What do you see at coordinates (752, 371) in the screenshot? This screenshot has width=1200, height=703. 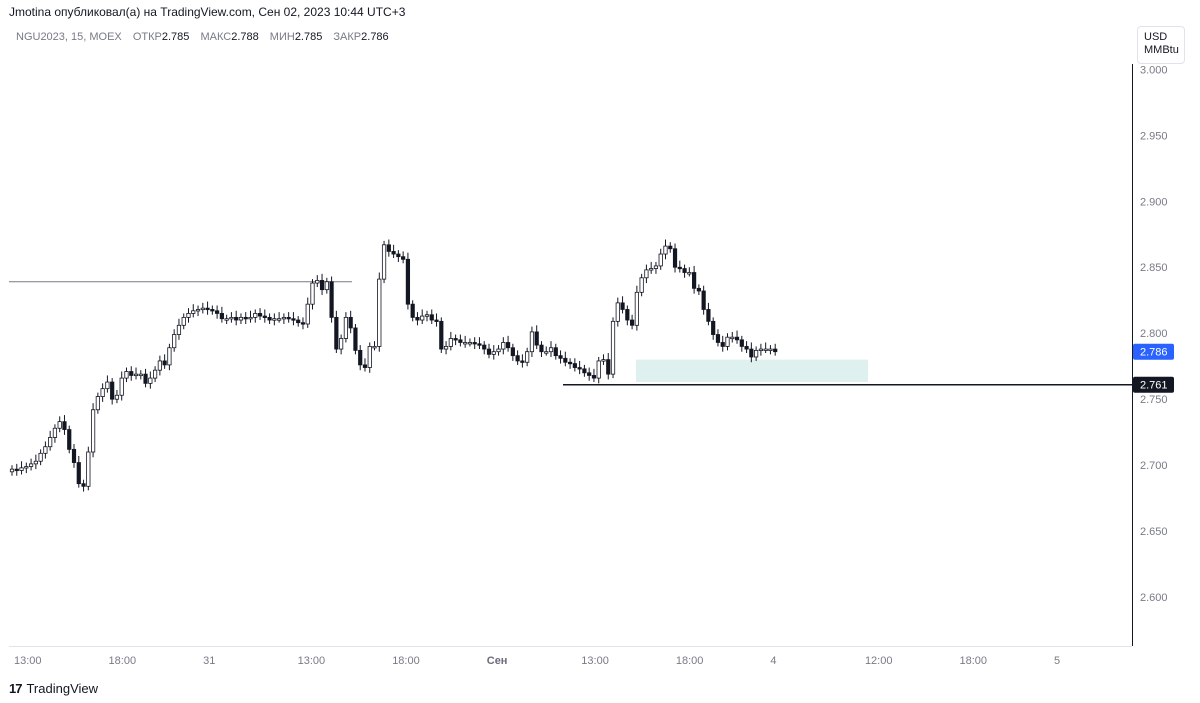 I see `demand-zone` at bounding box center [752, 371].